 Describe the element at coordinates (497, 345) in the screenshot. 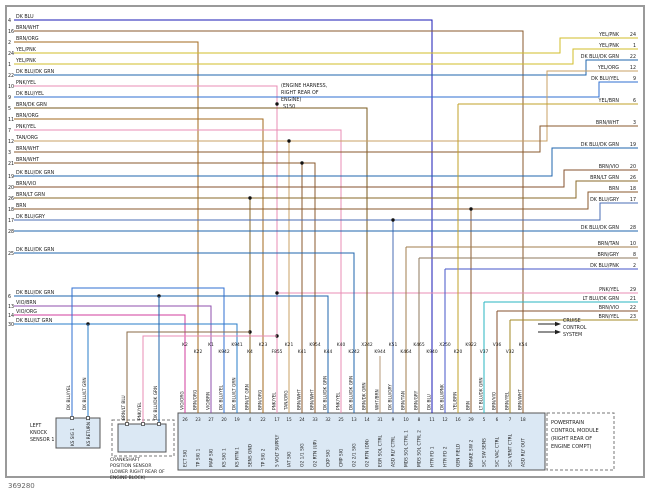

I see `circuit-code: V36` at that location.